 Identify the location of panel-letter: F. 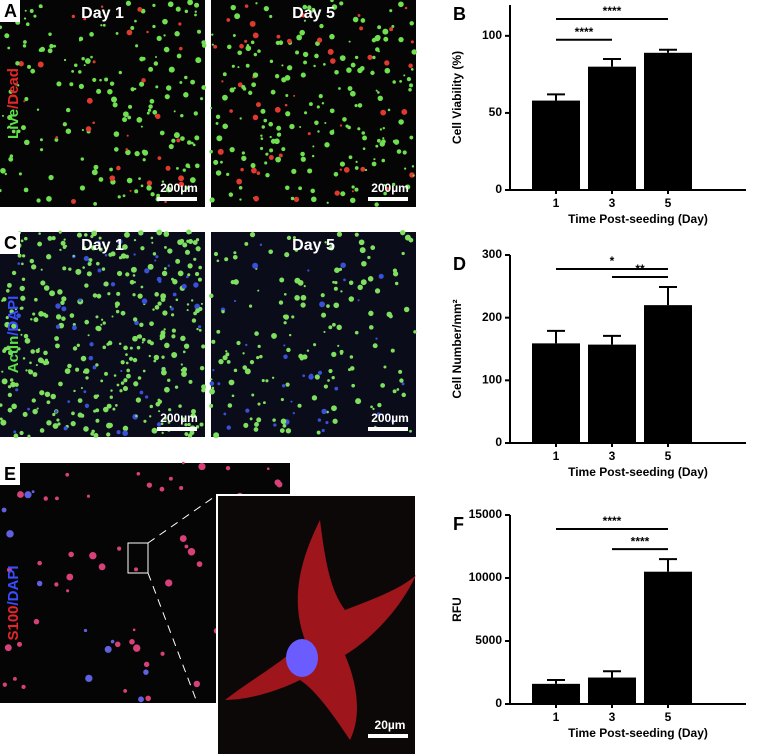
(458, 524).